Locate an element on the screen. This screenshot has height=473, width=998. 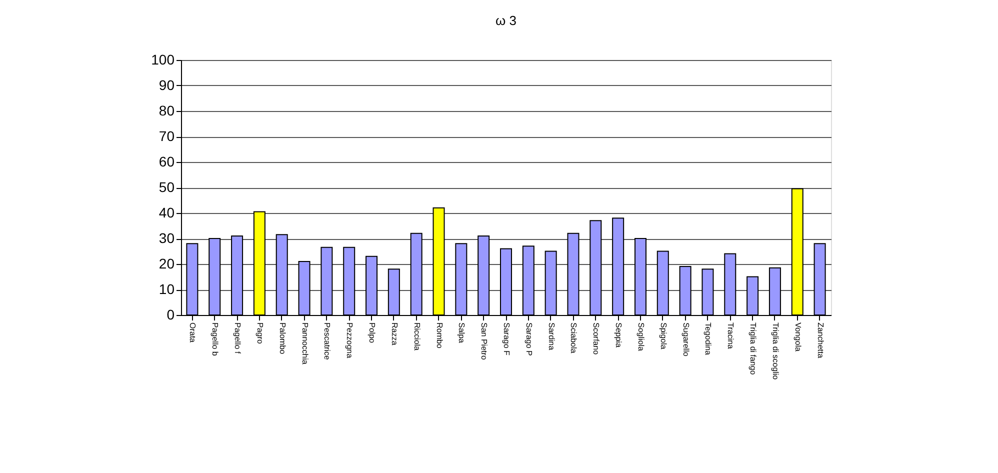
x-tick-label: Scorfano is located at coordinates (596, 339).